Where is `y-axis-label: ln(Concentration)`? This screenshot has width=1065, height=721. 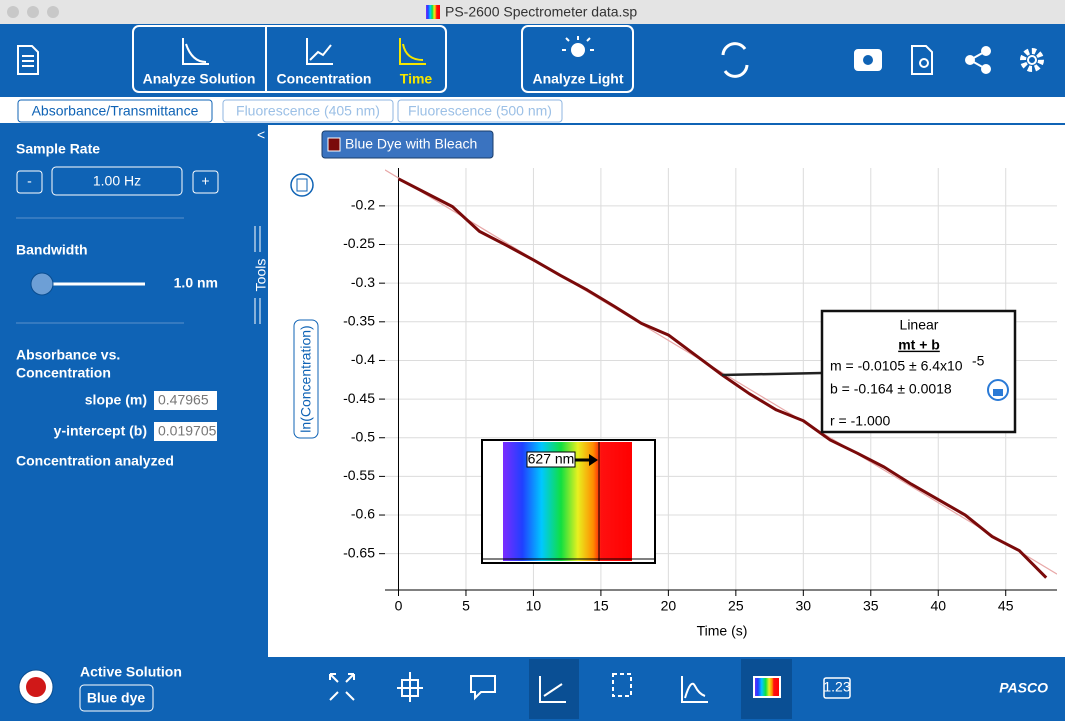 y-axis-label: ln(Concentration) is located at coordinates (306, 378).